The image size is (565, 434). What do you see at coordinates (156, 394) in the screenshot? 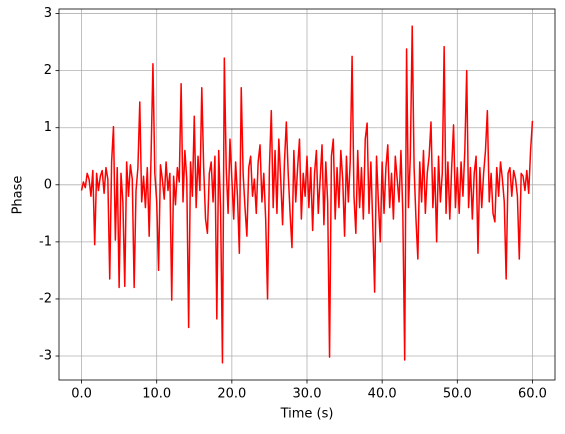
I see `x-tick-label: 10.0` at bounding box center [156, 394].